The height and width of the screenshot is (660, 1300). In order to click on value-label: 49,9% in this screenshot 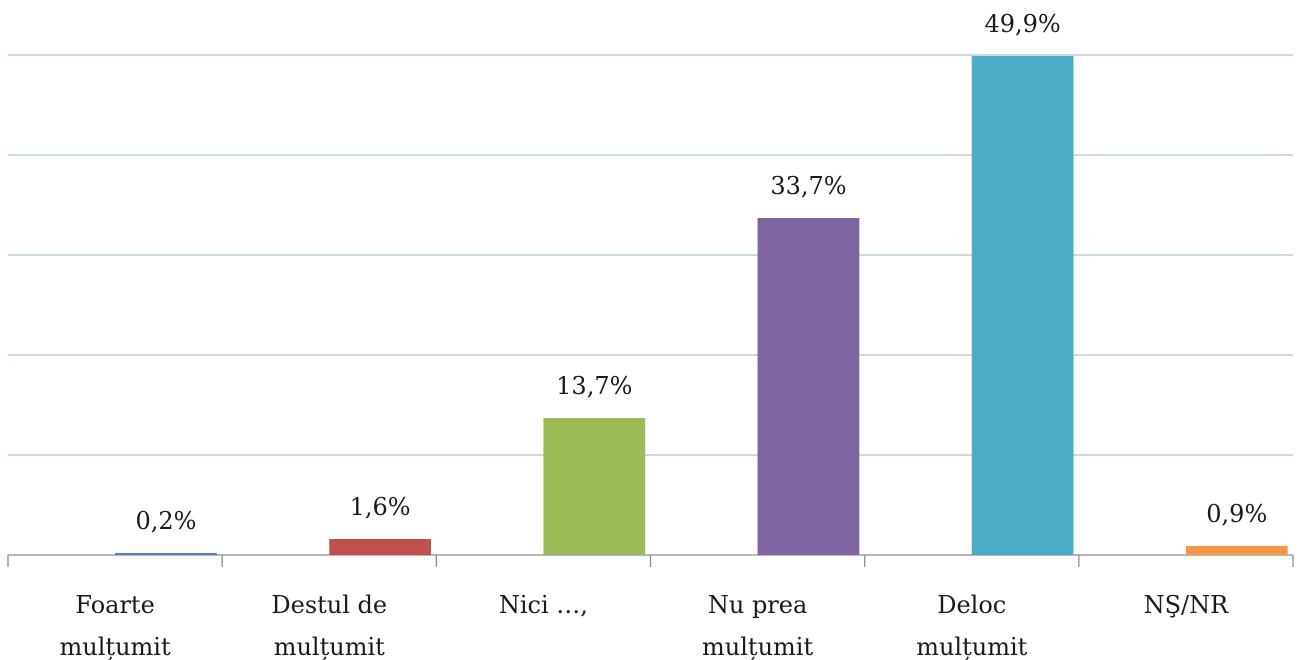, I will do `click(1022, 24)`.